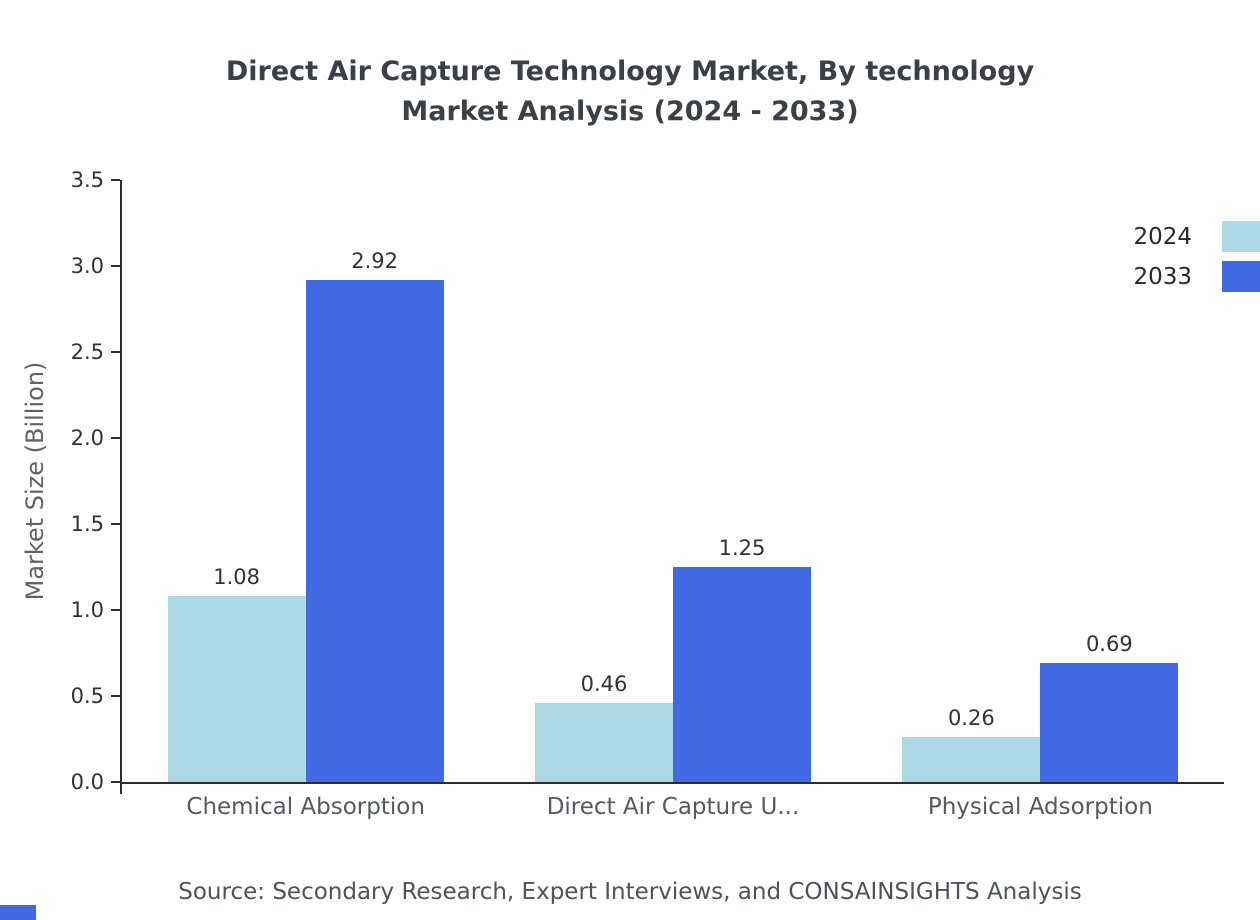 This screenshot has width=1260, height=920. What do you see at coordinates (35, 481) in the screenshot?
I see `y-axis-title: Market Size (Billion)` at bounding box center [35, 481].